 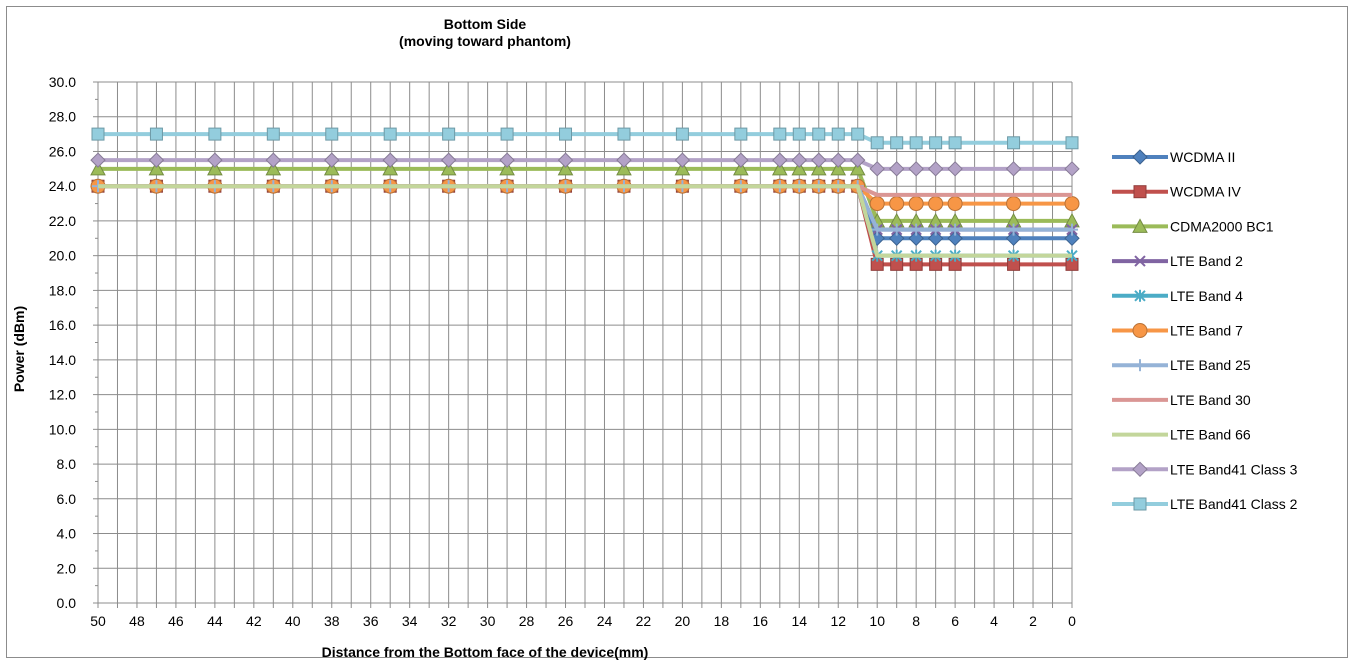 What do you see at coordinates (1202, 157) in the screenshot?
I see `legend-label: WCDMA II` at bounding box center [1202, 157].